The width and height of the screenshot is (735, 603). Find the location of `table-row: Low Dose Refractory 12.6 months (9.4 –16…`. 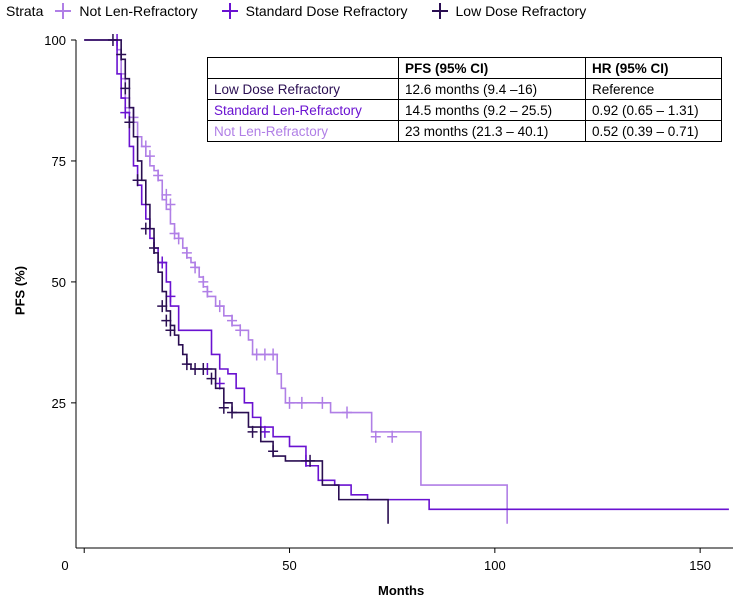

table-row: Low Dose Refractory 12.6 months (9.4 –16… is located at coordinates (464, 89).